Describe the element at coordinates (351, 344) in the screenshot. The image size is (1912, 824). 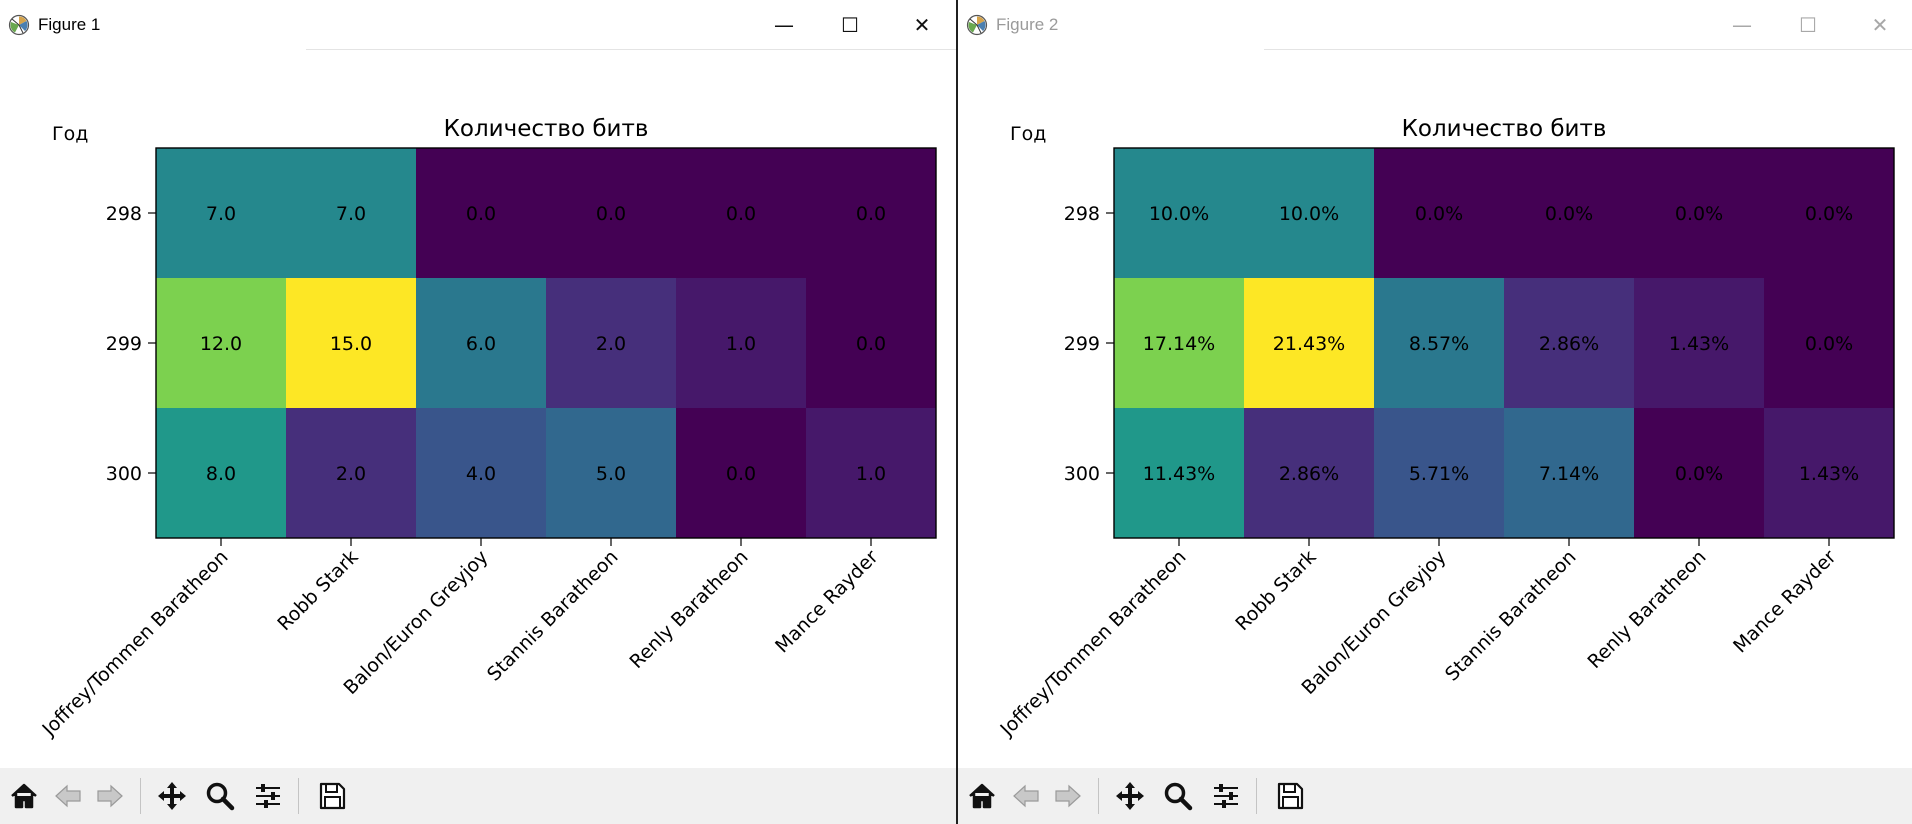
I see `cell-value-label: 15.0` at that location.